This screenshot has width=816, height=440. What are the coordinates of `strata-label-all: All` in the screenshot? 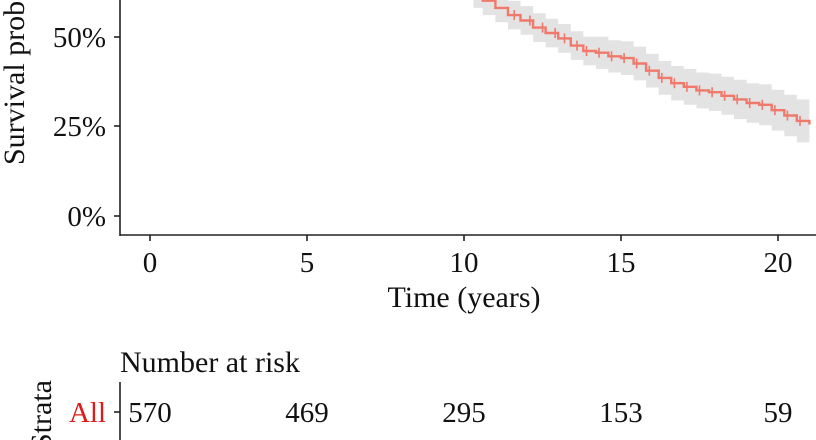 It's located at (87, 413).